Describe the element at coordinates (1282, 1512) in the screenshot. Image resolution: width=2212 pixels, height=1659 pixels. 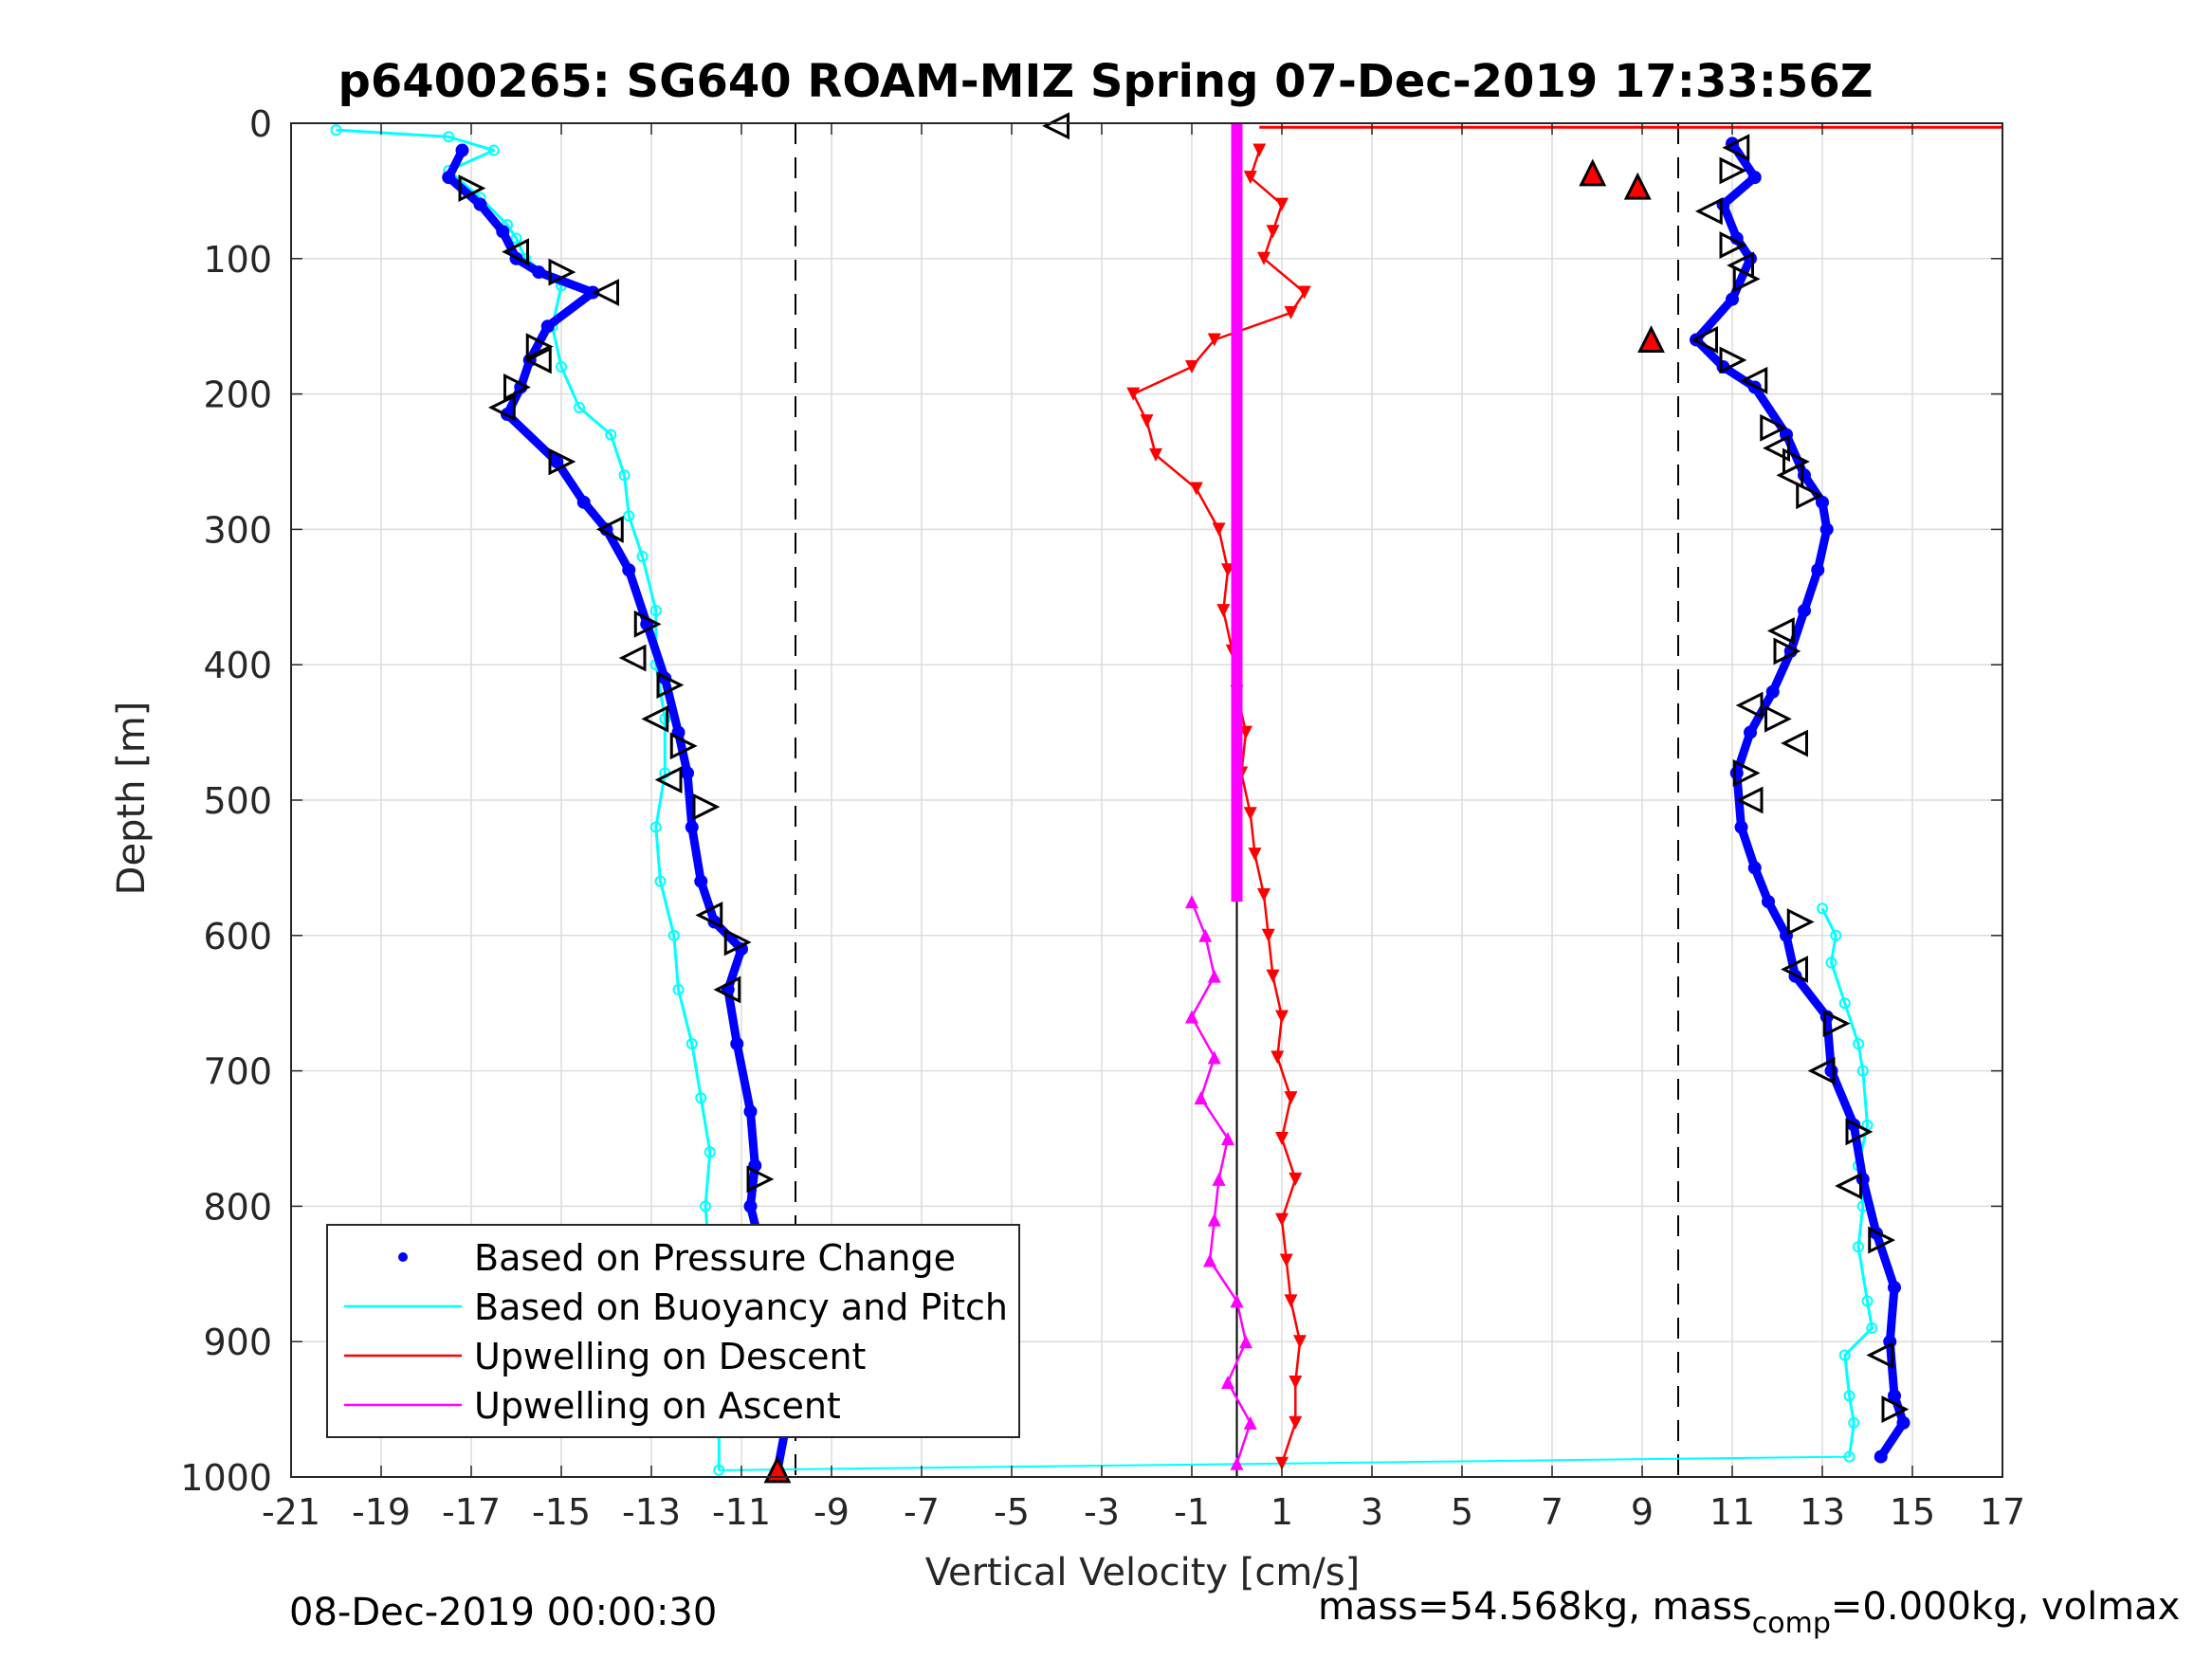
I see `x-tick-label: 1` at that location.